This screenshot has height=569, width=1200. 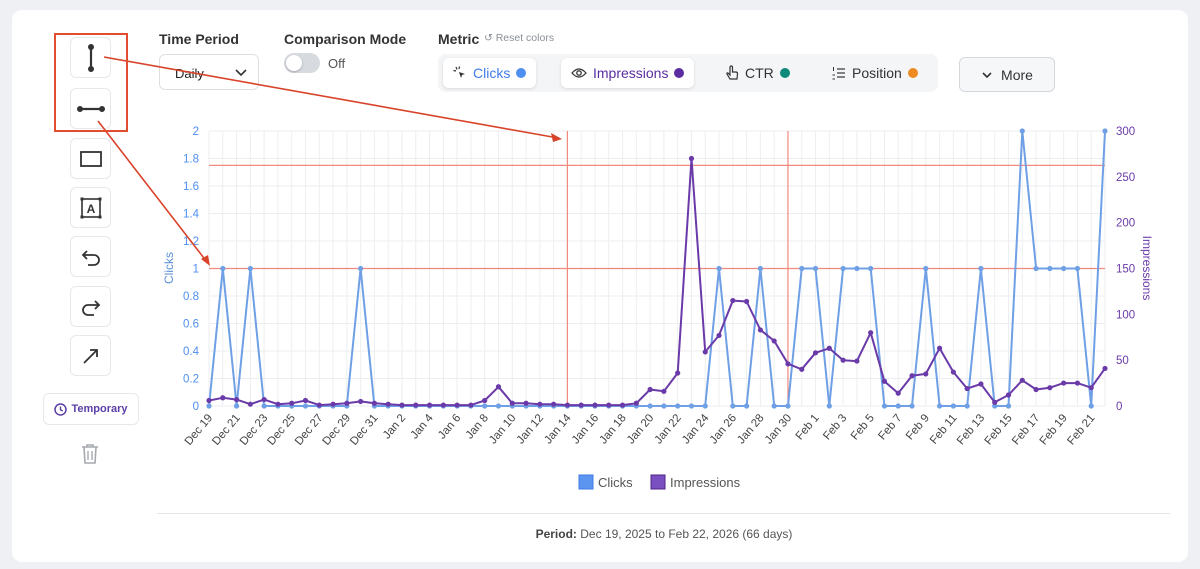 I want to click on x-tick-label: Dec 21, so click(x=226, y=430).